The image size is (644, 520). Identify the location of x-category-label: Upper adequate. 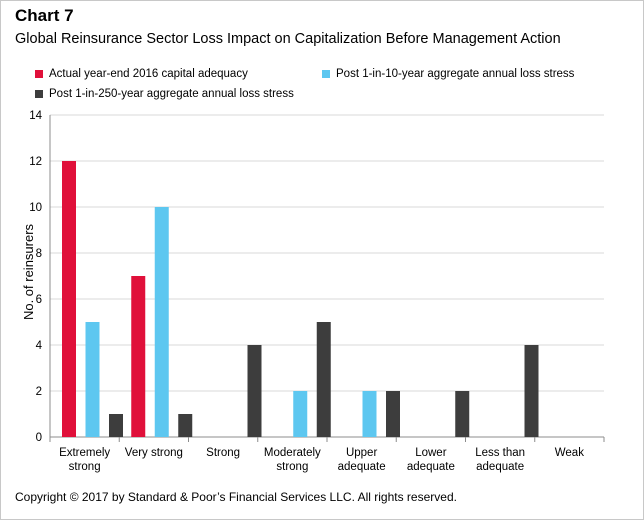
(362, 460).